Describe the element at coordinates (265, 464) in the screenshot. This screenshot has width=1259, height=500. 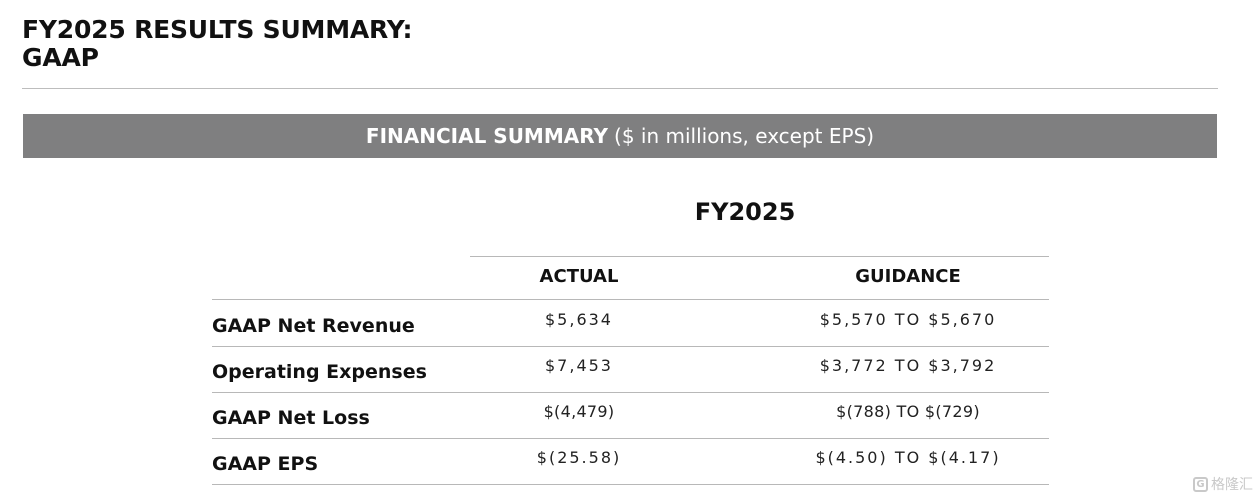
I see `row-label: GAAP EPS` at that location.